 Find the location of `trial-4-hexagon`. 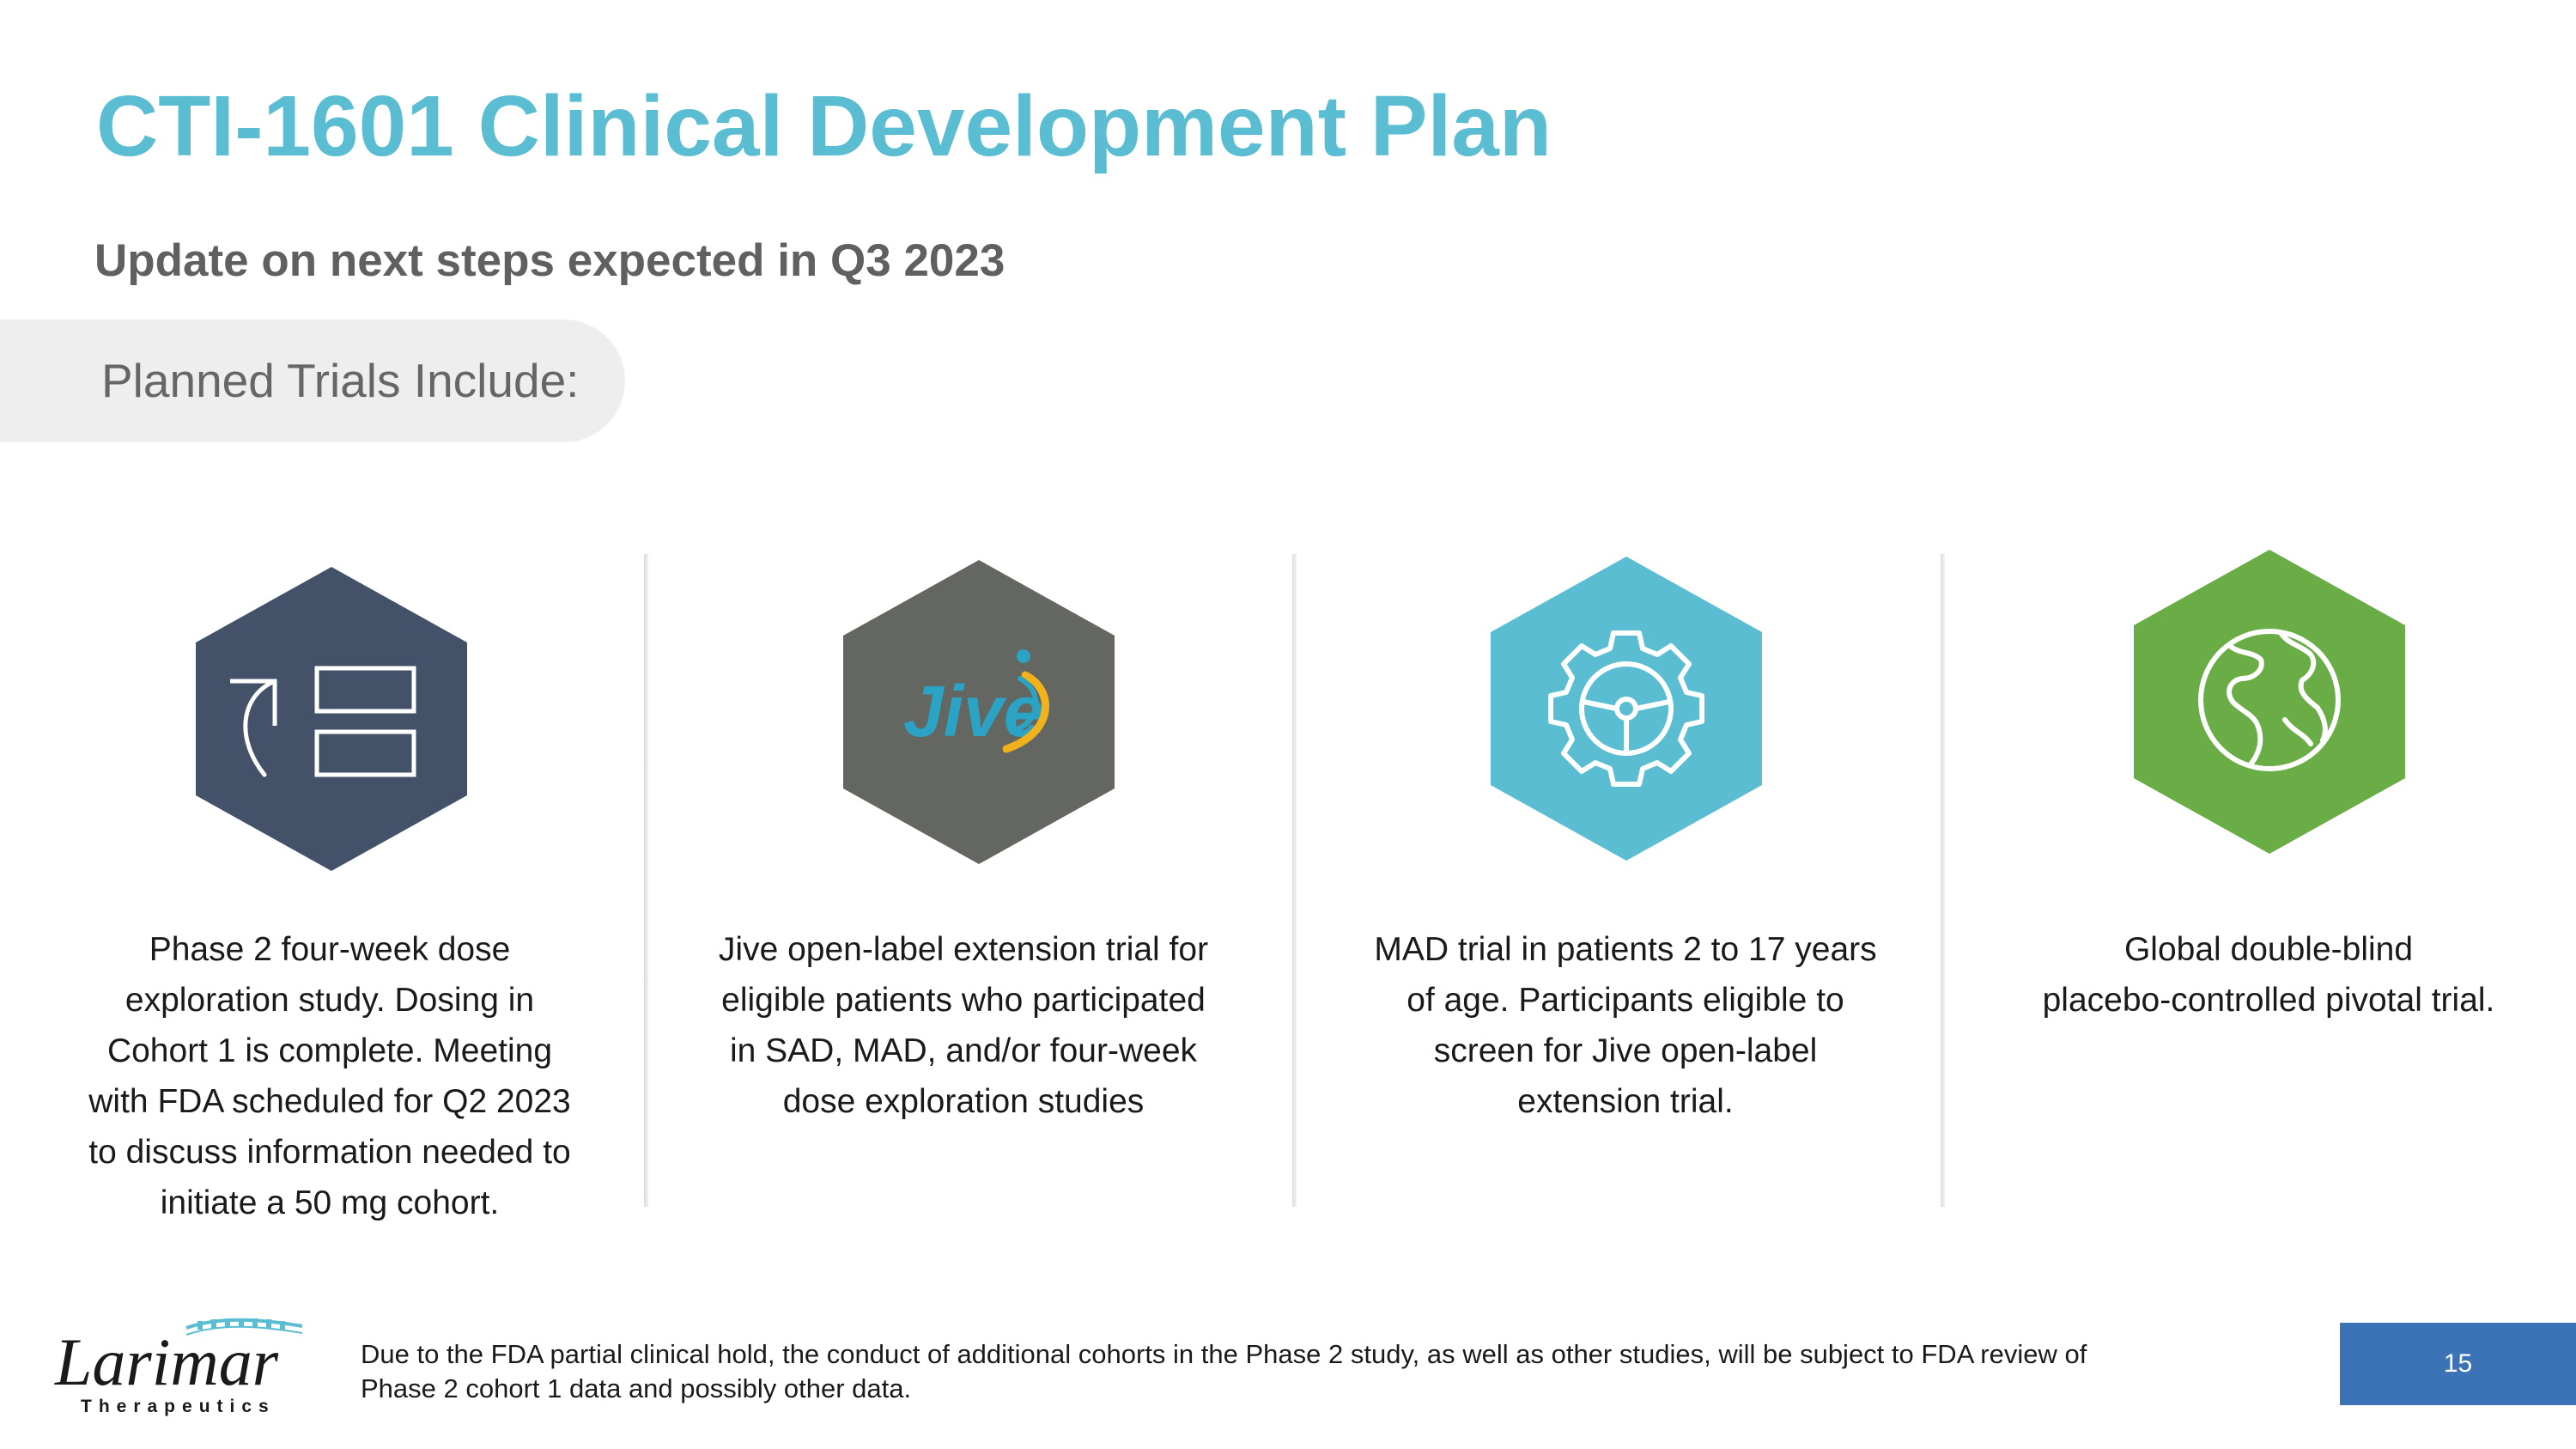

trial-4-hexagon is located at coordinates (2269, 702).